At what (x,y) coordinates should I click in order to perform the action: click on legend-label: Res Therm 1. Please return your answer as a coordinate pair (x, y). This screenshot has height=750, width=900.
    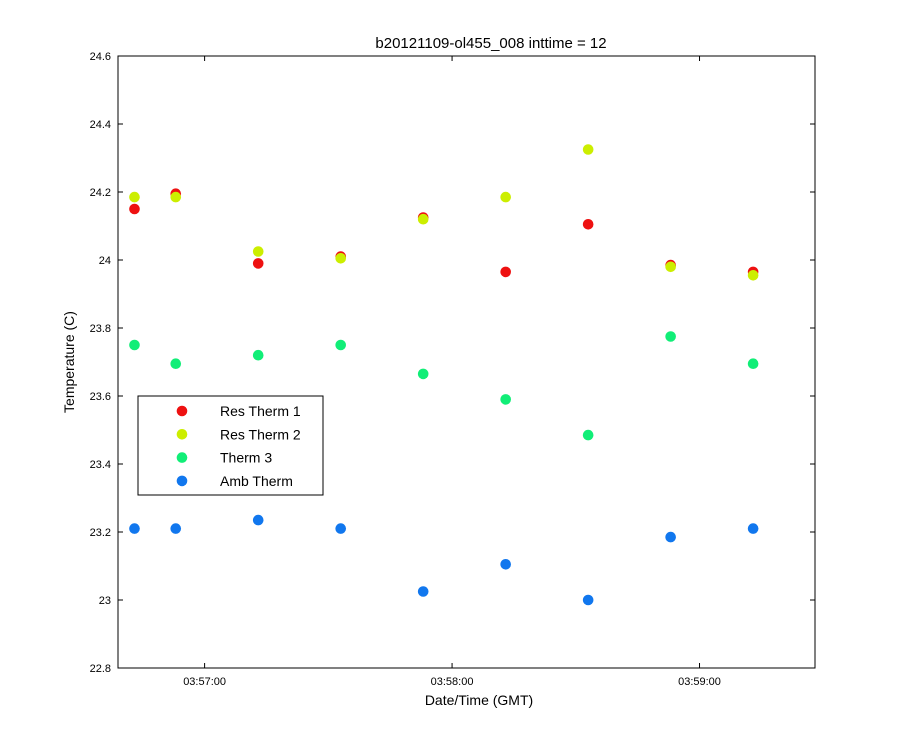
    Looking at the image, I should click on (260, 411).